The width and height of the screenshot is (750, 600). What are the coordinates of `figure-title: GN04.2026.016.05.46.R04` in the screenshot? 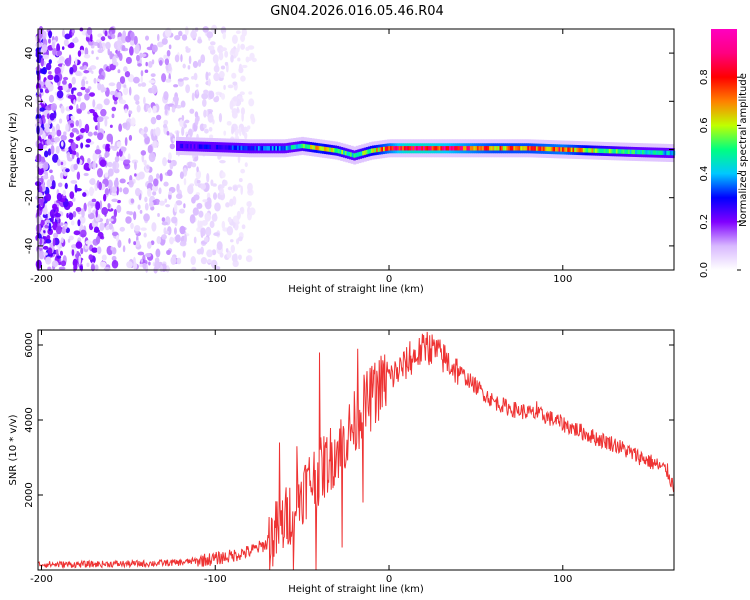 It's located at (357, 11).